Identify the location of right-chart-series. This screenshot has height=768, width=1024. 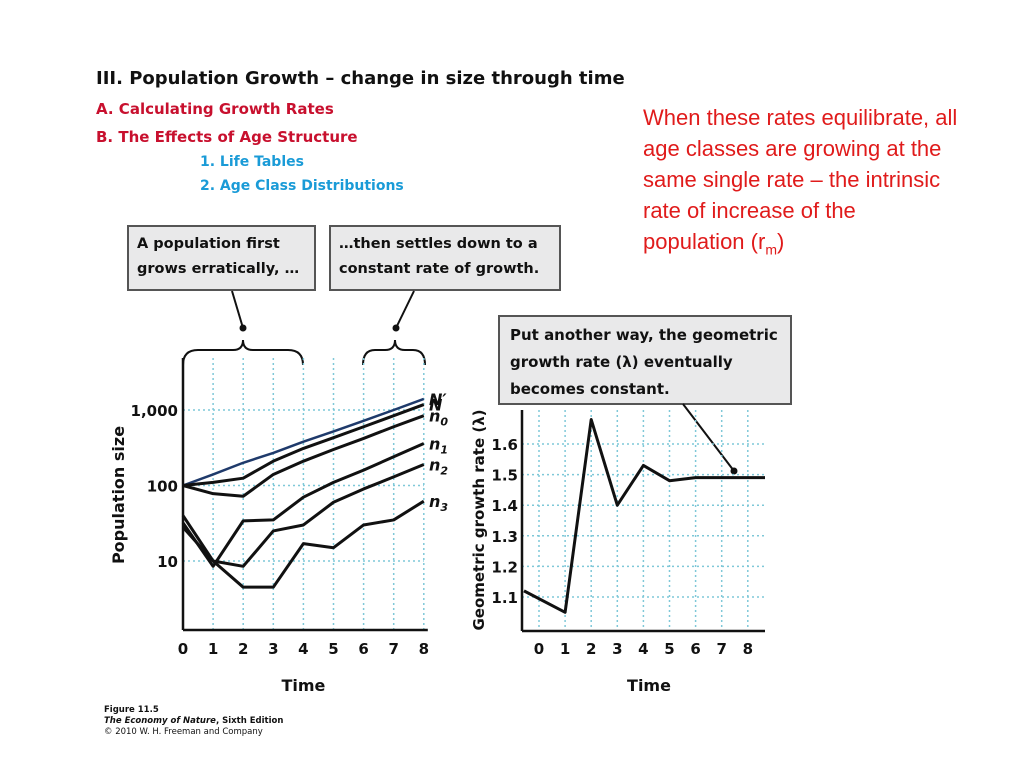
(644, 516).